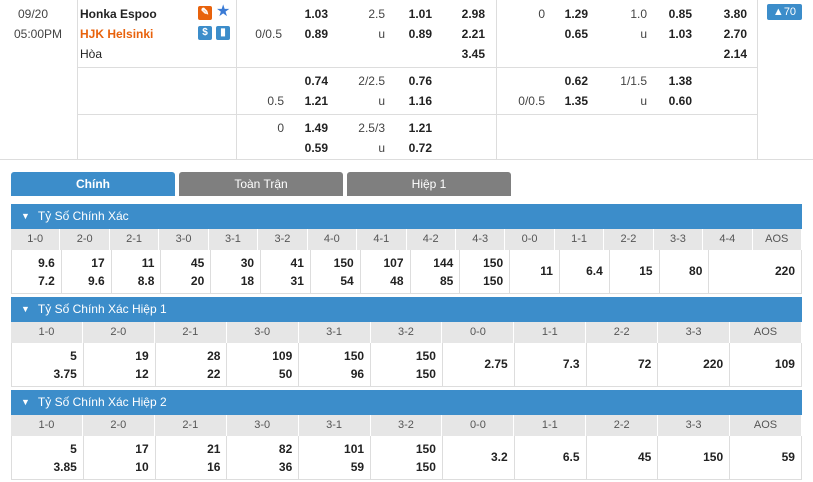 The width and height of the screenshot is (813, 482). I want to click on odds-value: 1.35, so click(576, 101).